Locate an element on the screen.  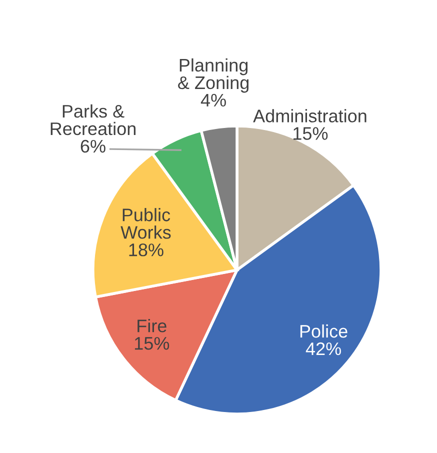
slice-label: Parks & Recreation is located at coordinates (93, 120).